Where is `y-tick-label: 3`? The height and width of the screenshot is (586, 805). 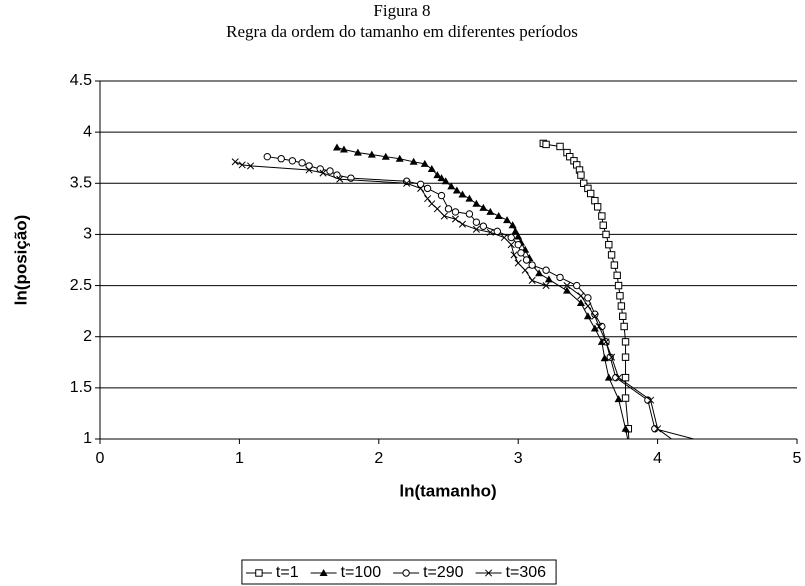 y-tick-label: 3 is located at coordinates (87, 234).